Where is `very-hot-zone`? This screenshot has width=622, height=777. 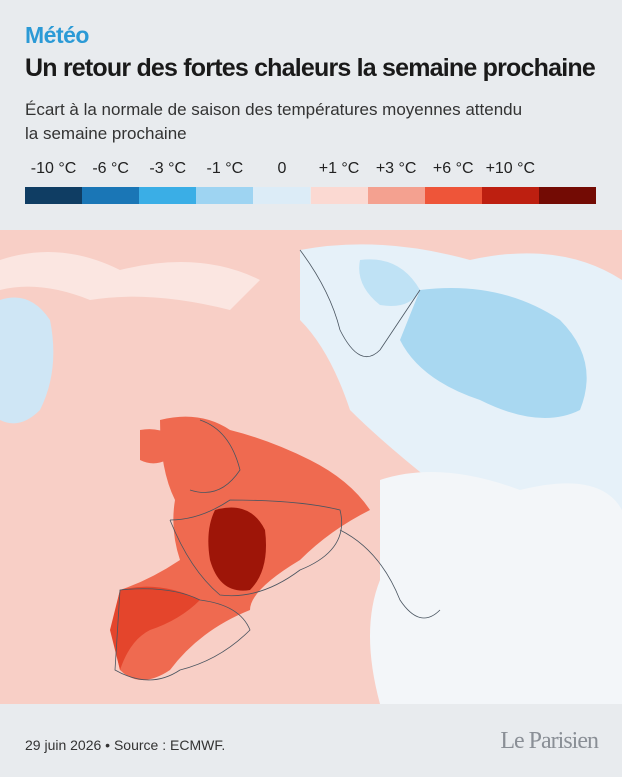 very-hot-zone is located at coordinates (237, 549).